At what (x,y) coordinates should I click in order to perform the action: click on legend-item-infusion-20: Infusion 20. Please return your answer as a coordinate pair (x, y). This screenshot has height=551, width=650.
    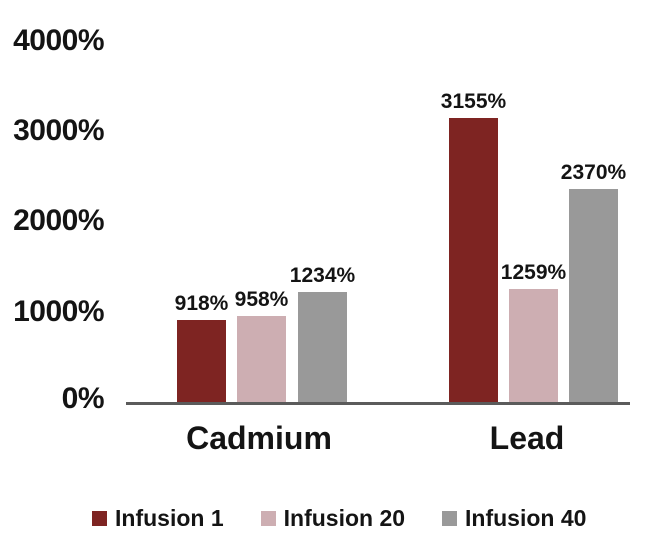
    Looking at the image, I should click on (333, 518).